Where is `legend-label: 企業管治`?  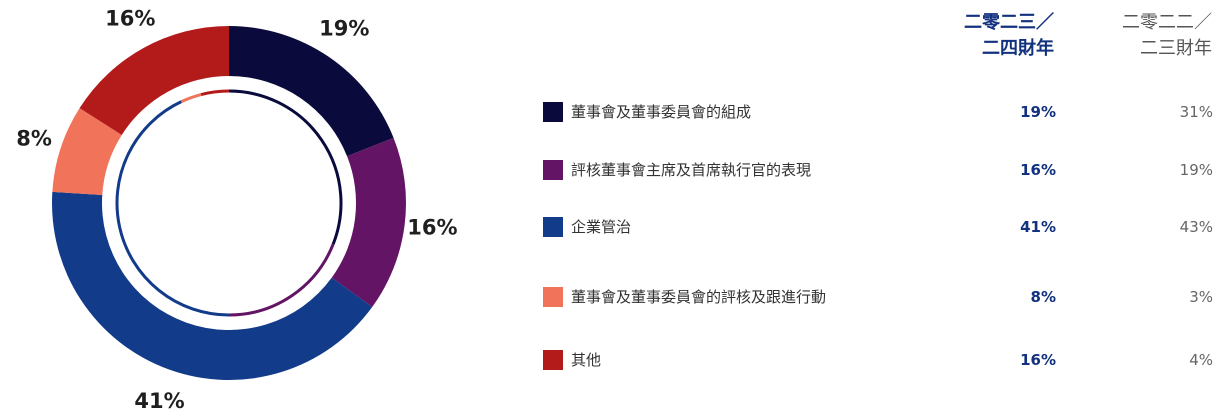
legend-label: 企業管治 is located at coordinates (601, 227).